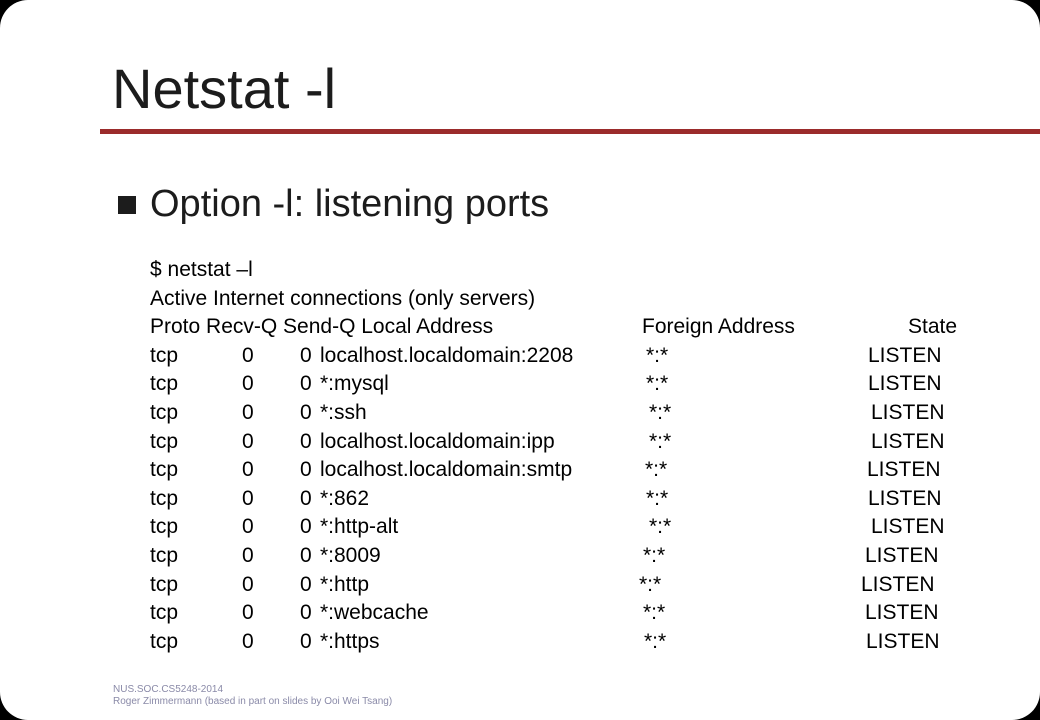  What do you see at coordinates (345, 584) in the screenshot?
I see `cell-local-address: *:http` at bounding box center [345, 584].